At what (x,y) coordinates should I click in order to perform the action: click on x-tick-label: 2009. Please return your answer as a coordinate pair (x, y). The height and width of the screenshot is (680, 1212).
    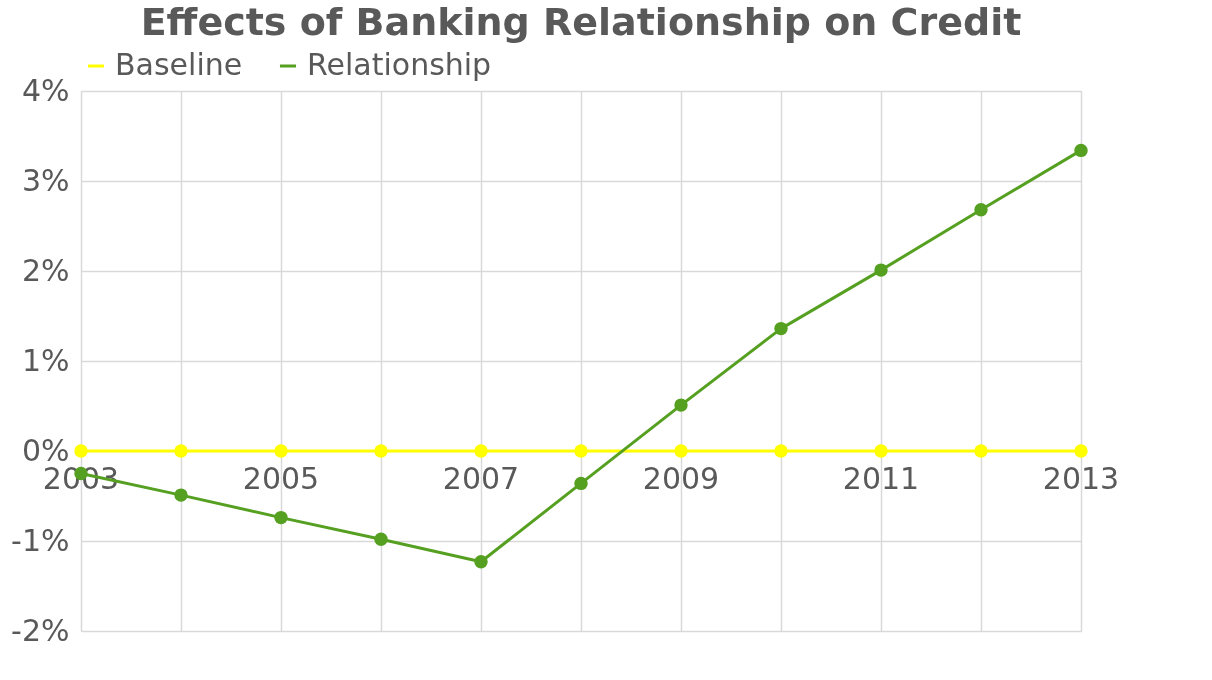
    Looking at the image, I should click on (681, 478).